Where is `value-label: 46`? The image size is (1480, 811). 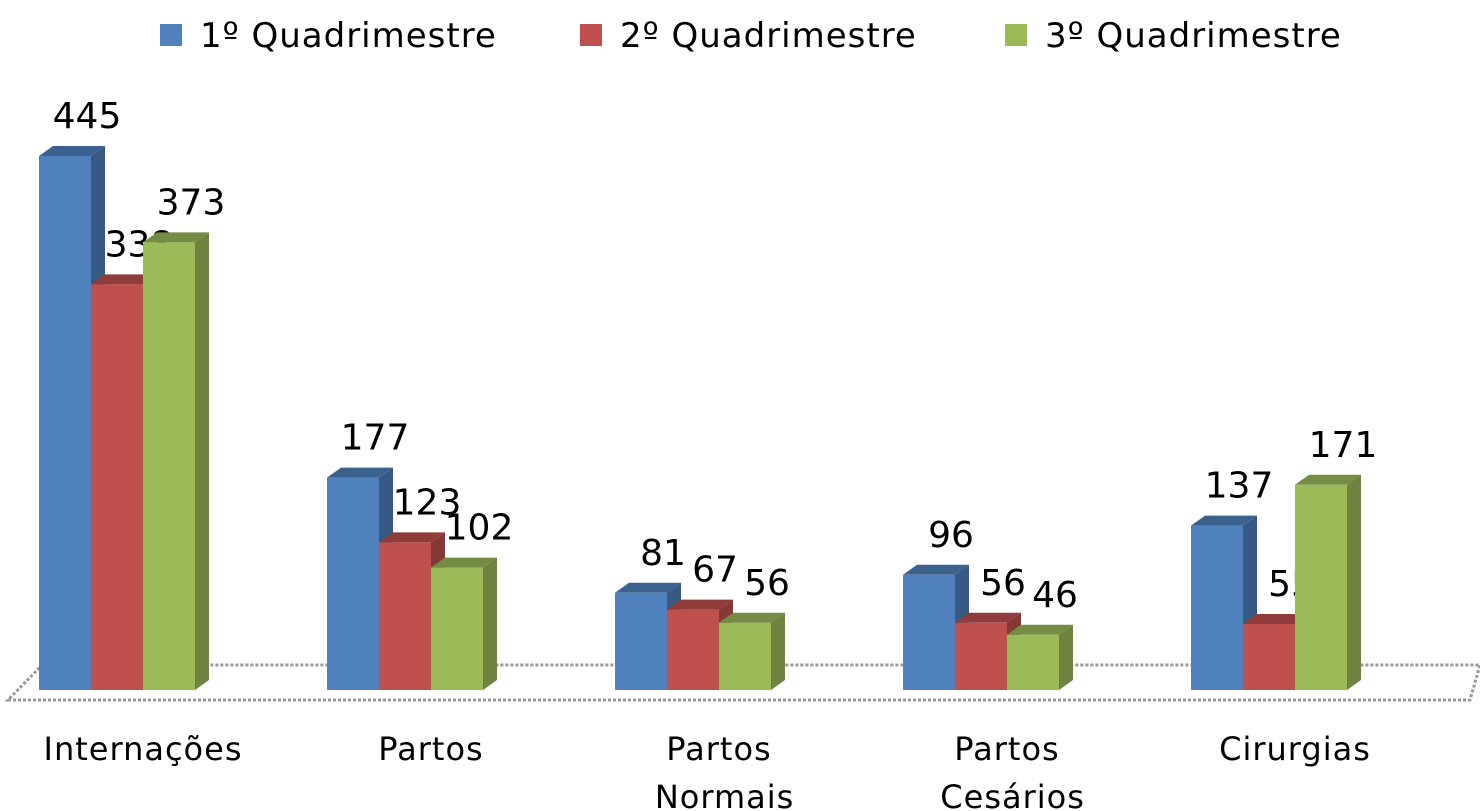
value-label: 46 is located at coordinates (1055, 595).